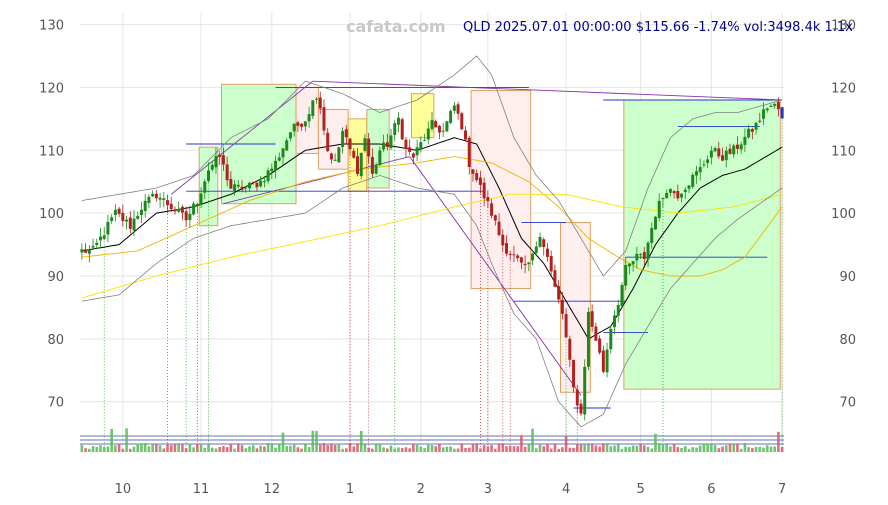 This screenshot has width=888, height=505. Describe the element at coordinates (51, 151) in the screenshot. I see `y-tick-label-left: 110` at that location.